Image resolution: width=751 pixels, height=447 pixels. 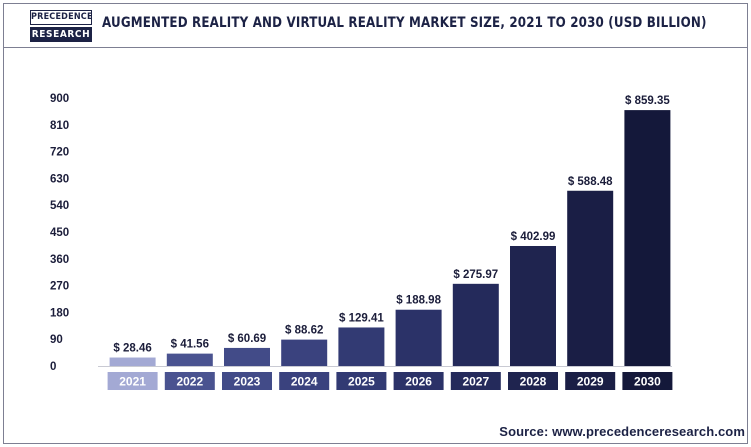 What do you see at coordinates (61, 17) in the screenshot?
I see `logo-top-text: PRECEDENCE` at bounding box center [61, 17].